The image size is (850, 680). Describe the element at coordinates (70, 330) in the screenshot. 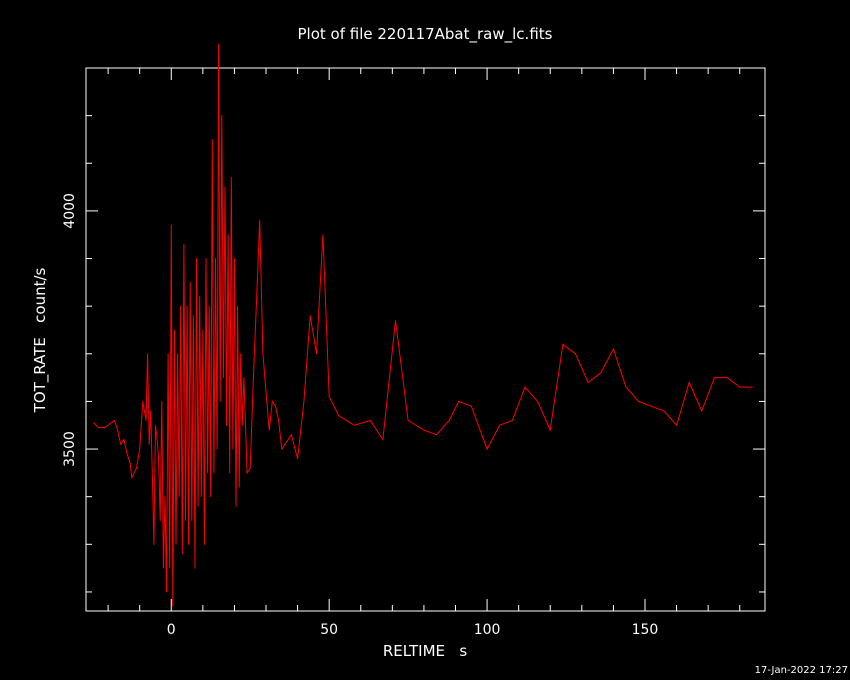

I see `y-tick-labels: 3500 4000` at that location.